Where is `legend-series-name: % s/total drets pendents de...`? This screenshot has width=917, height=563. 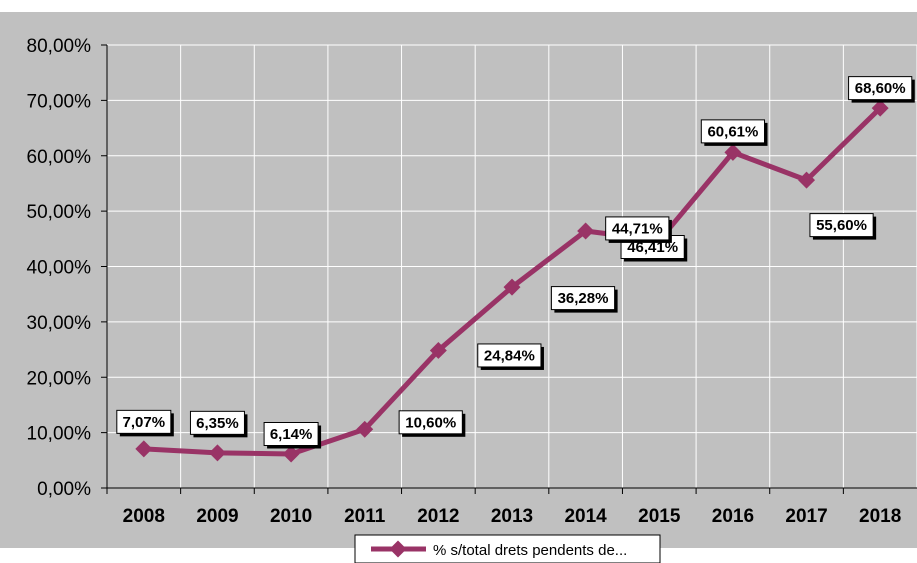 legend-series-name: % s/total drets pendents de... is located at coordinates (530, 550).